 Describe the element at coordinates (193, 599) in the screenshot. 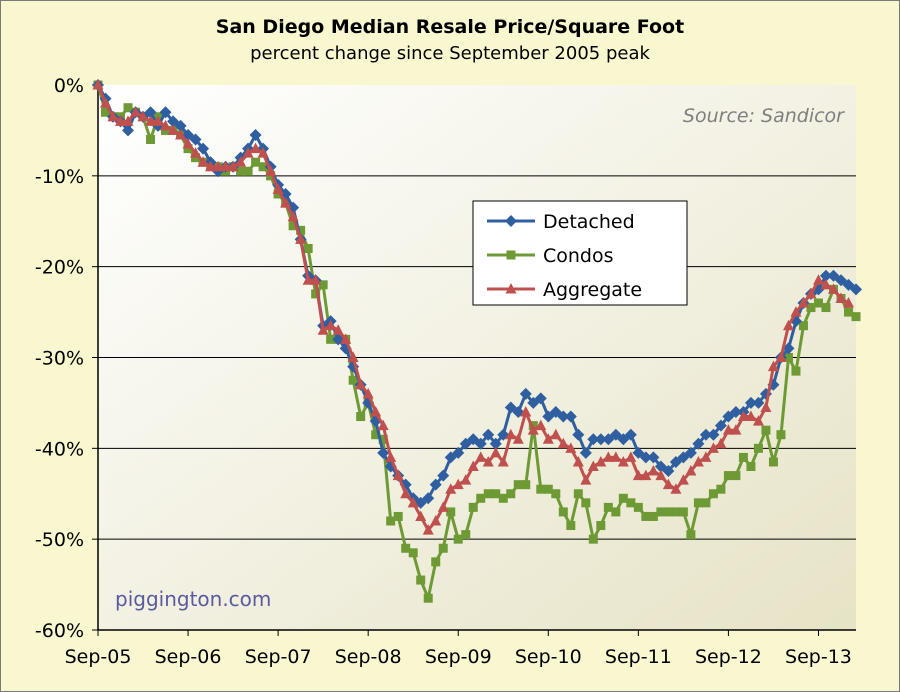

I see `watermark: piggington.com` at that location.